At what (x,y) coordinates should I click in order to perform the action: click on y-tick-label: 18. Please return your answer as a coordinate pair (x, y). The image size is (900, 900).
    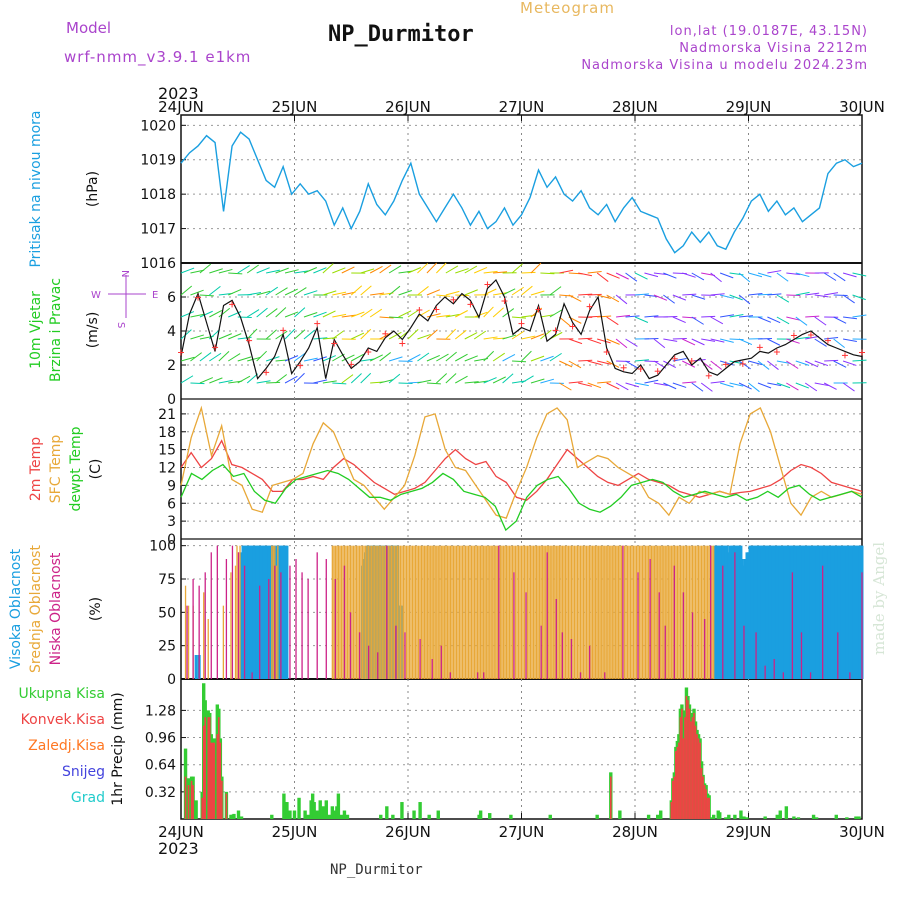
    Looking at the image, I should click on (167, 433).